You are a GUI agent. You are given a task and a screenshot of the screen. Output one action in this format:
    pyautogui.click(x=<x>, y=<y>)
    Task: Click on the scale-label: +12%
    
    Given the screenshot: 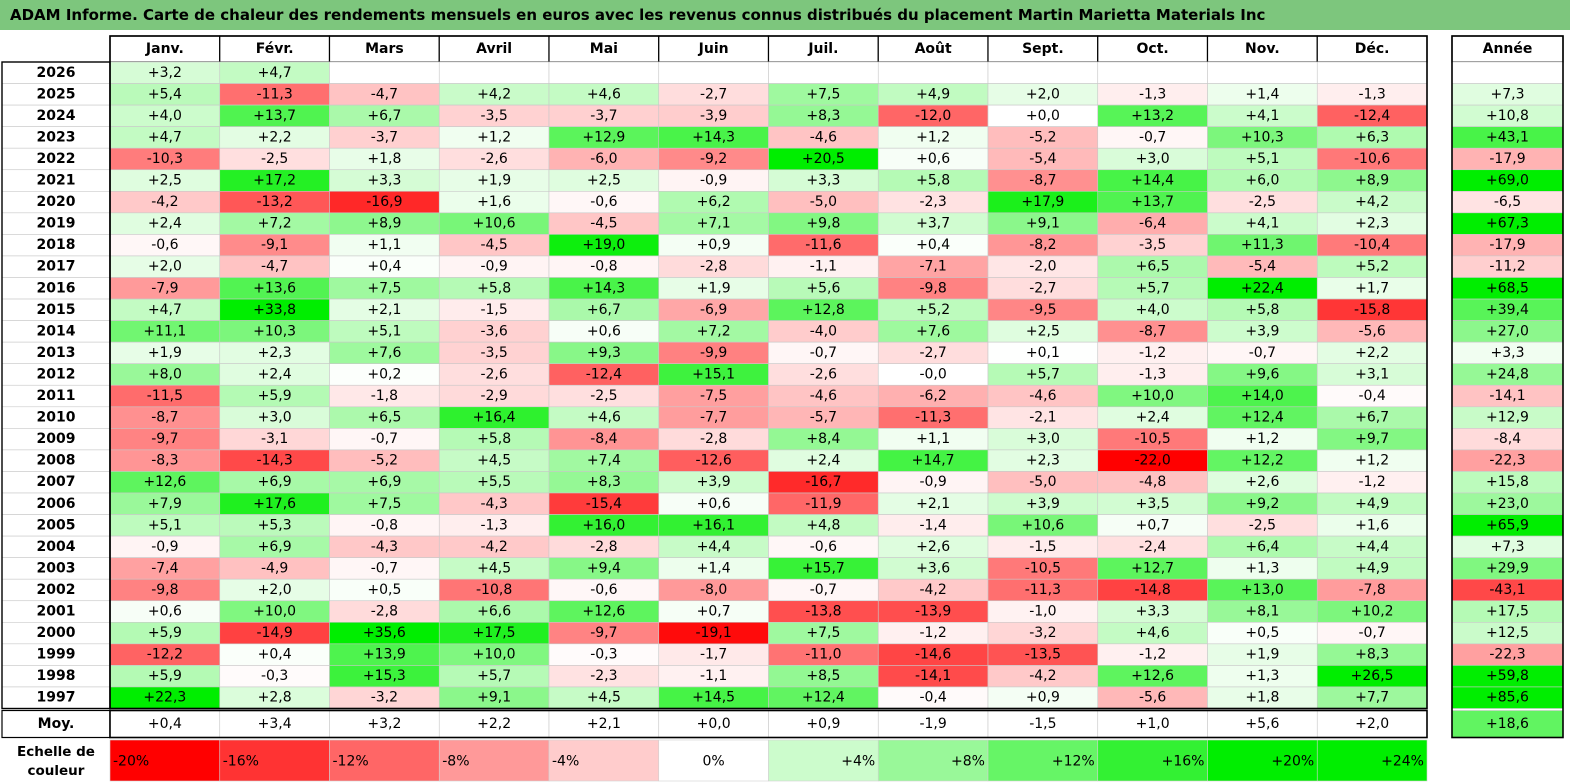 What is the action you would take?
    pyautogui.click(x=1073, y=762)
    